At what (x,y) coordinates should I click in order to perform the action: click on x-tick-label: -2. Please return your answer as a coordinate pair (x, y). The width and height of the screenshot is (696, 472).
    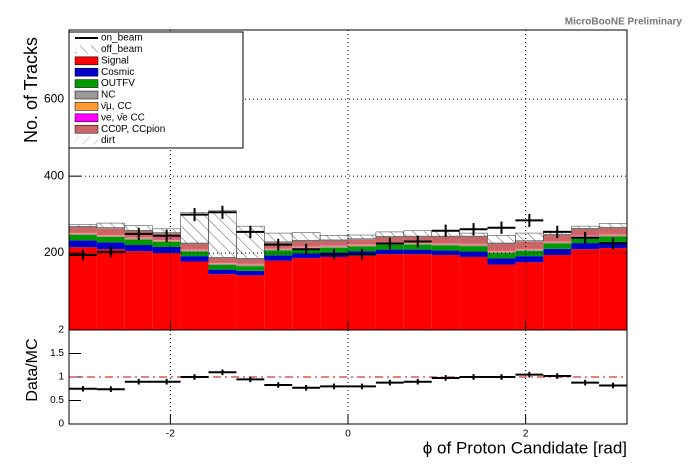
    Looking at the image, I should click on (170, 434).